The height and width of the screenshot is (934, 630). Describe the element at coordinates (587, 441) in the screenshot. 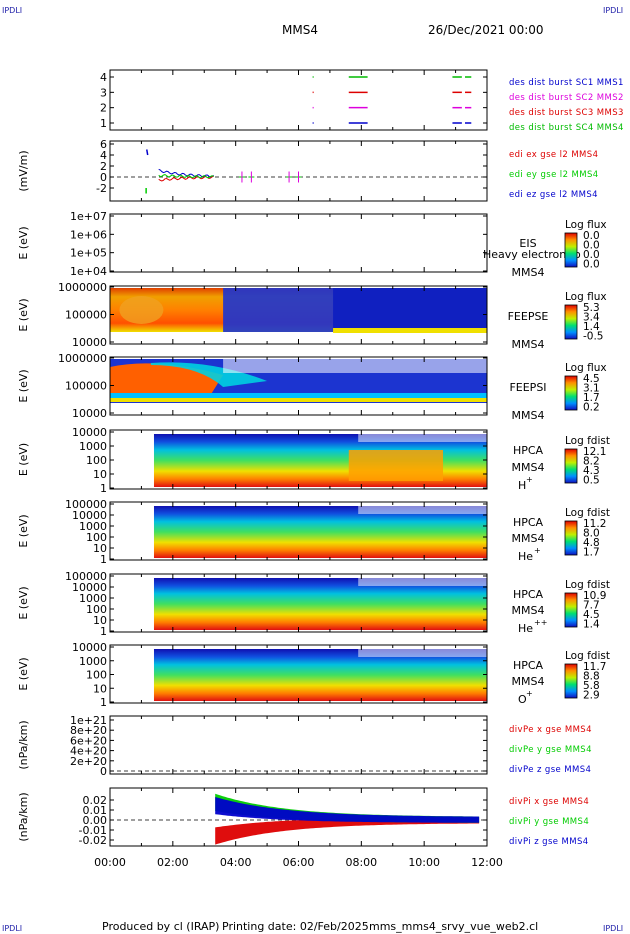

I see `hpca_h-colorbar-title: Log fdist` at that location.